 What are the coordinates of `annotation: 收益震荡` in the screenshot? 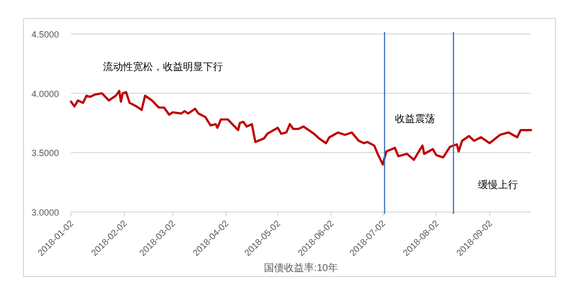 It's located at (415, 119).